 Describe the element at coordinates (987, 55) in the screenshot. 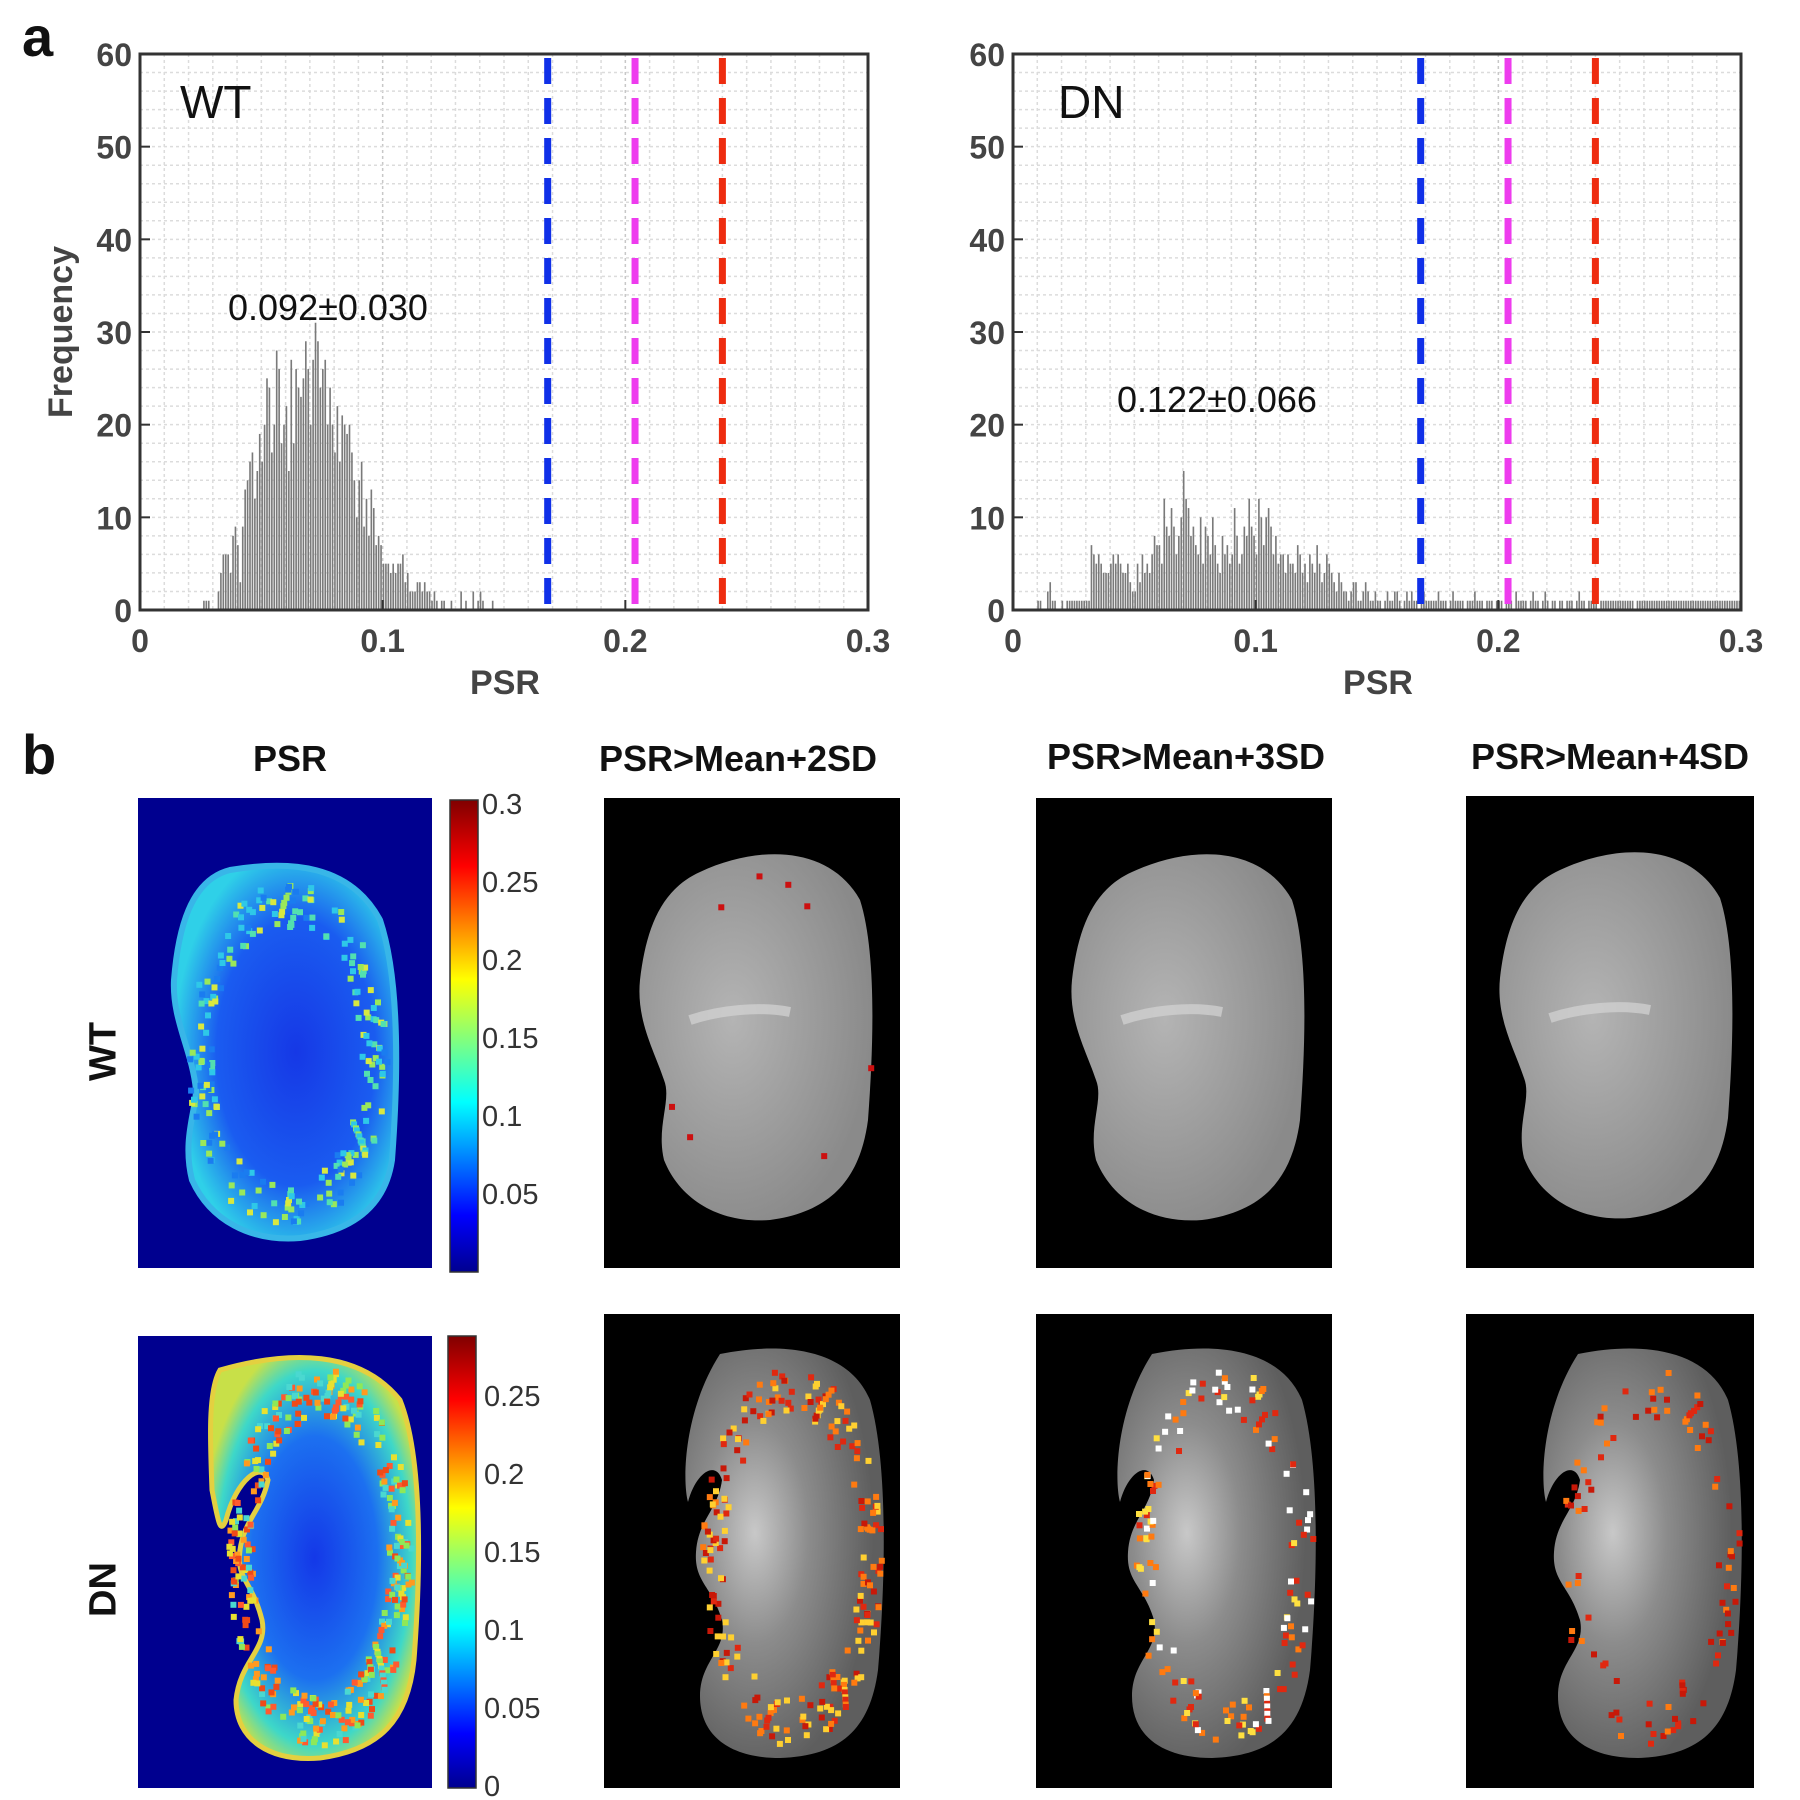

I see `y-tick-label: 60` at that location.